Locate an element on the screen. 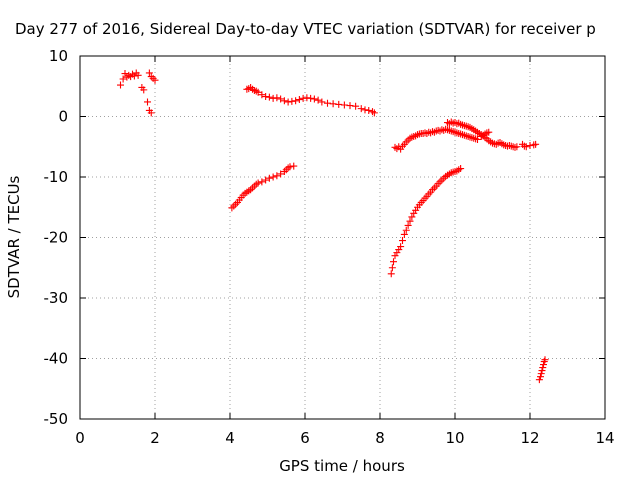  y-tick-label: -30 is located at coordinates (56, 298).